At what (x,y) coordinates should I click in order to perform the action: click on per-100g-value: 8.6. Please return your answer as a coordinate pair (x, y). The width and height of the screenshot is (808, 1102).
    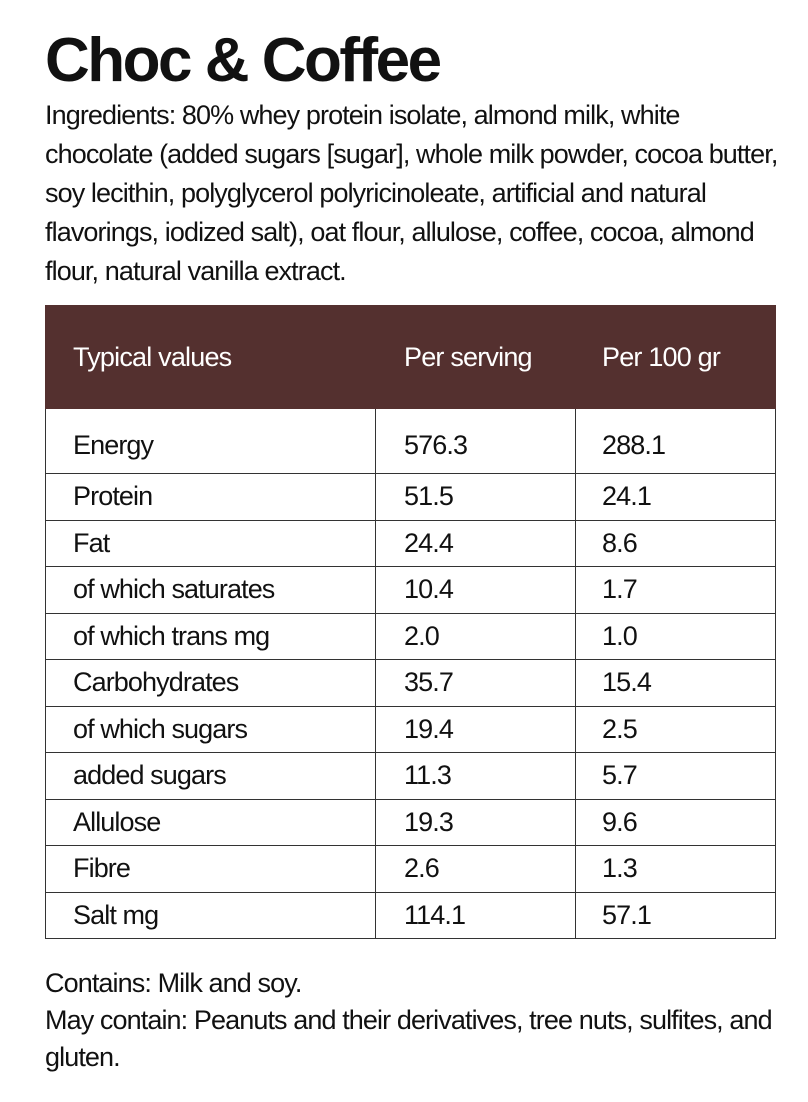
    Looking at the image, I should click on (675, 543).